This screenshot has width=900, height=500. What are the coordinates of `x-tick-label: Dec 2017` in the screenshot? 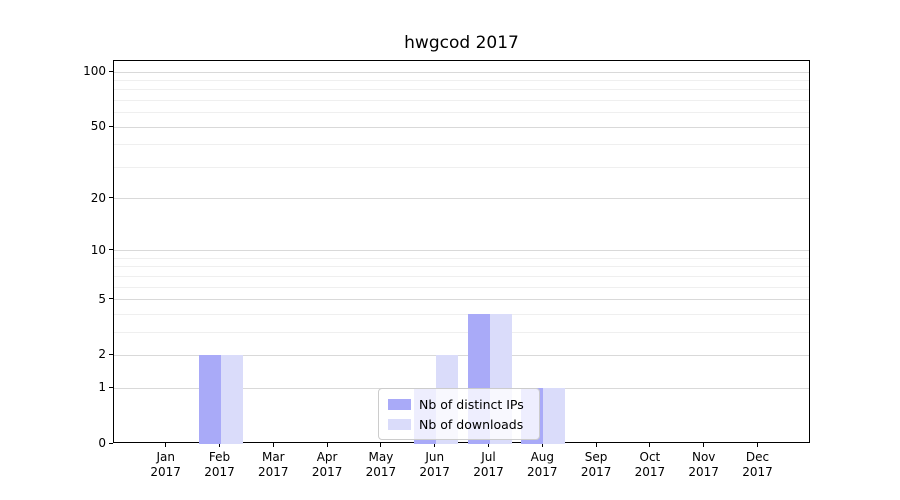 It's located at (757, 464).